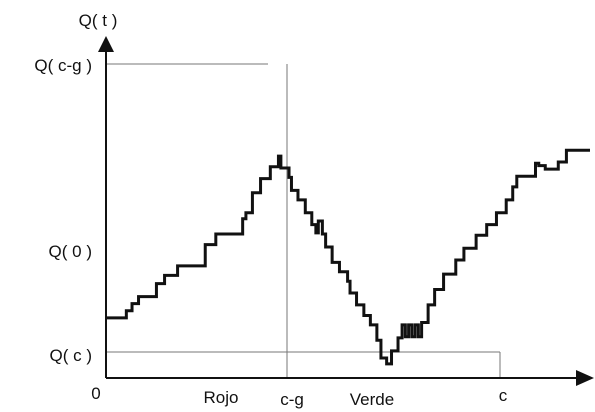 This screenshot has height=412, width=595. Describe the element at coordinates (221, 397) in the screenshot. I see `phase-label-red: Rojo` at that location.